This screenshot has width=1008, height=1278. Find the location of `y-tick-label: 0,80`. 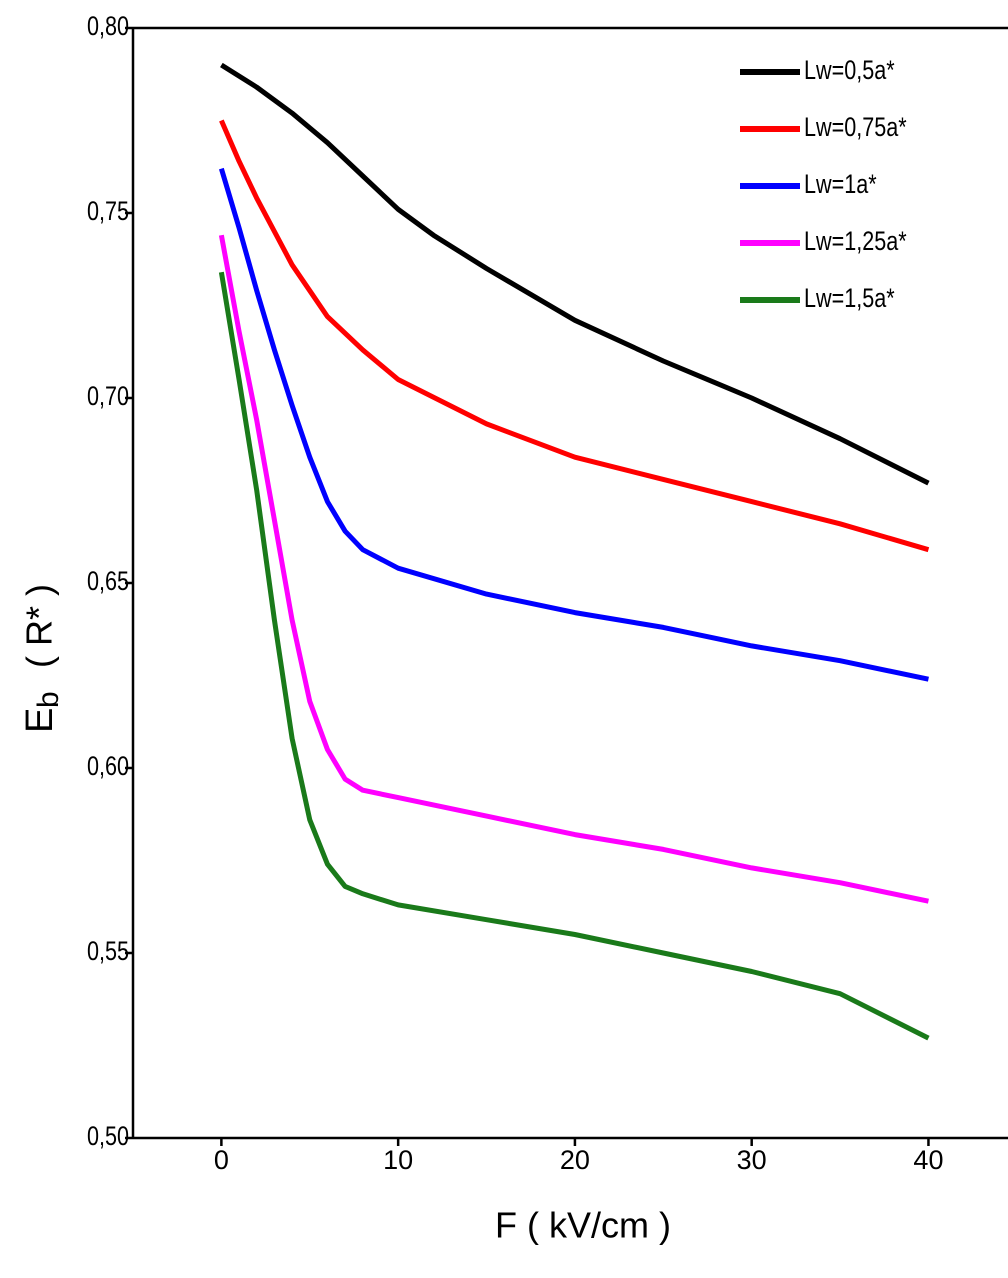

y-tick-label: 0,80 is located at coordinates (108, 27).